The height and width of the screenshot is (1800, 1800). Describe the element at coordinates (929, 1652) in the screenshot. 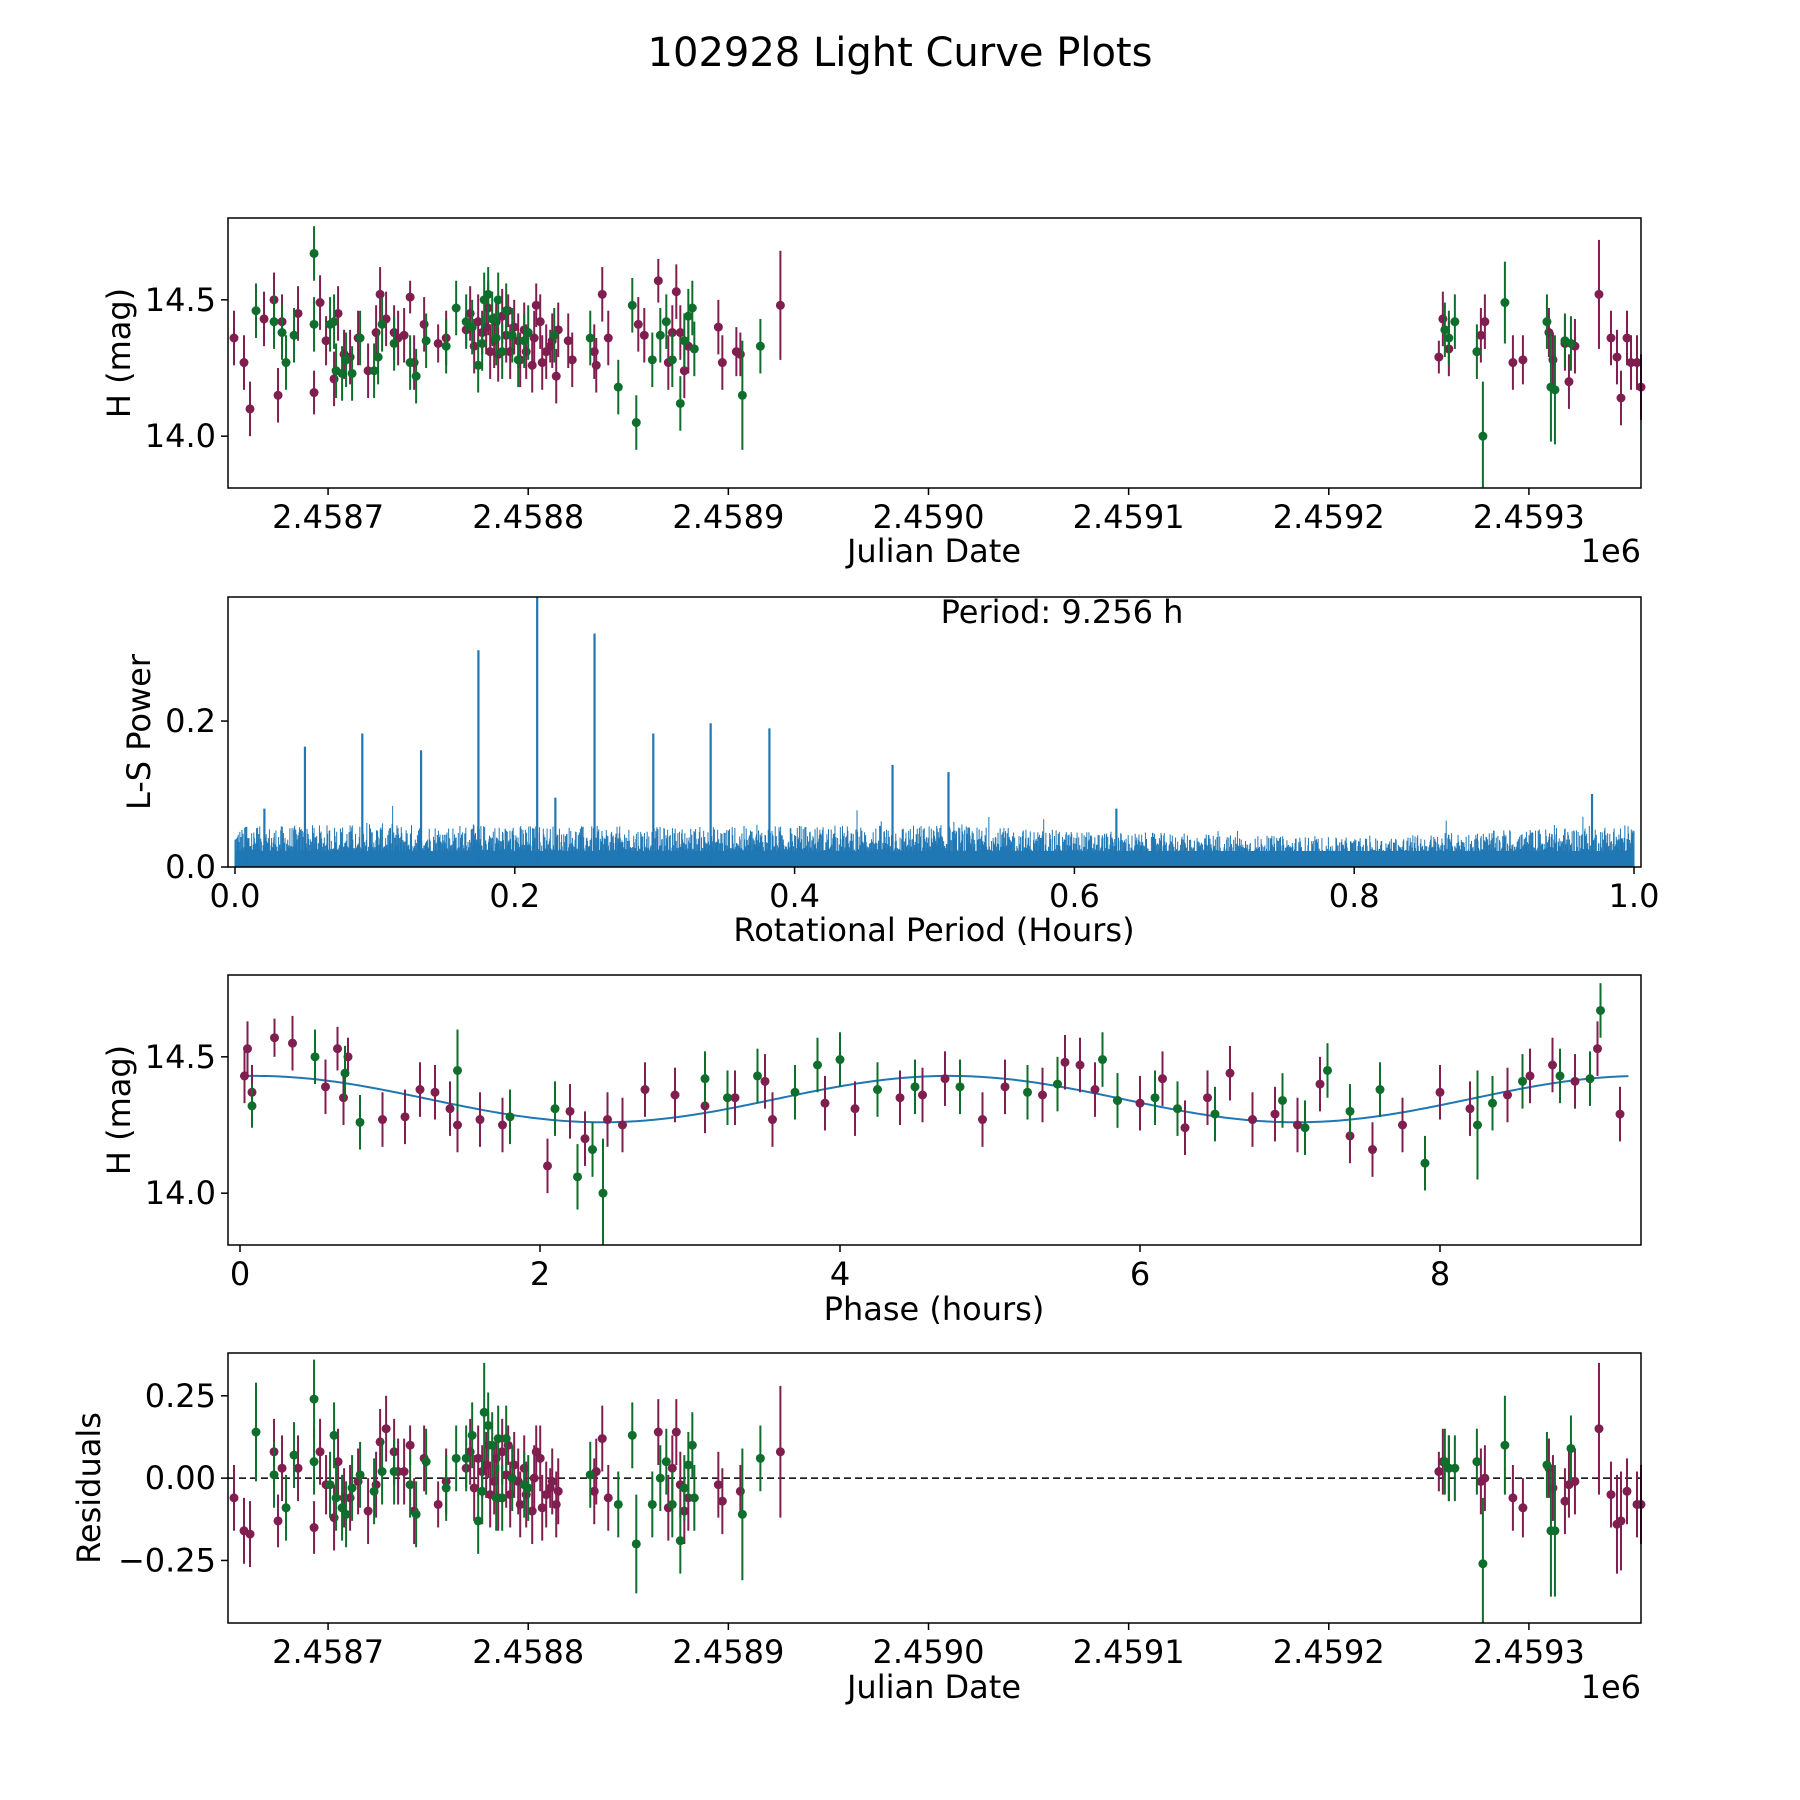

I see `x-tick-label: 2.4590` at that location.